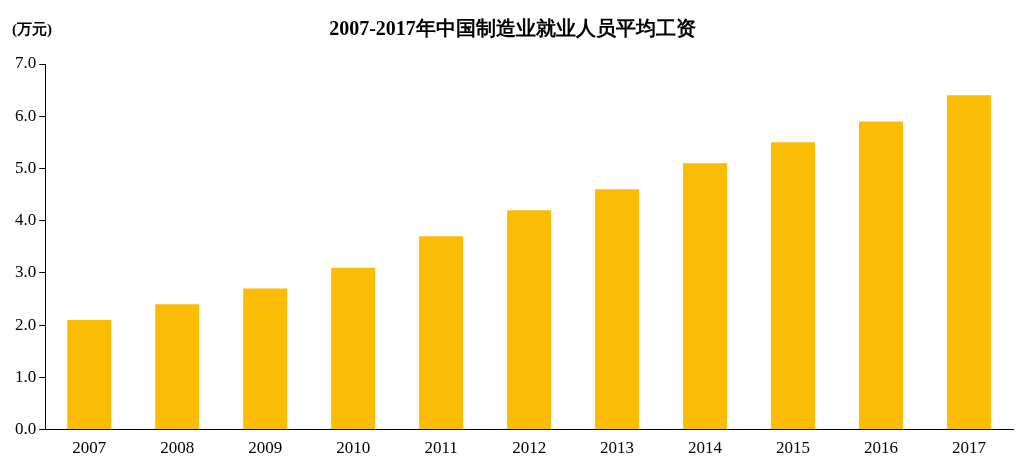  Describe the element at coordinates (26, 220) in the screenshot. I see `y-tick-label: 4.0` at that location.